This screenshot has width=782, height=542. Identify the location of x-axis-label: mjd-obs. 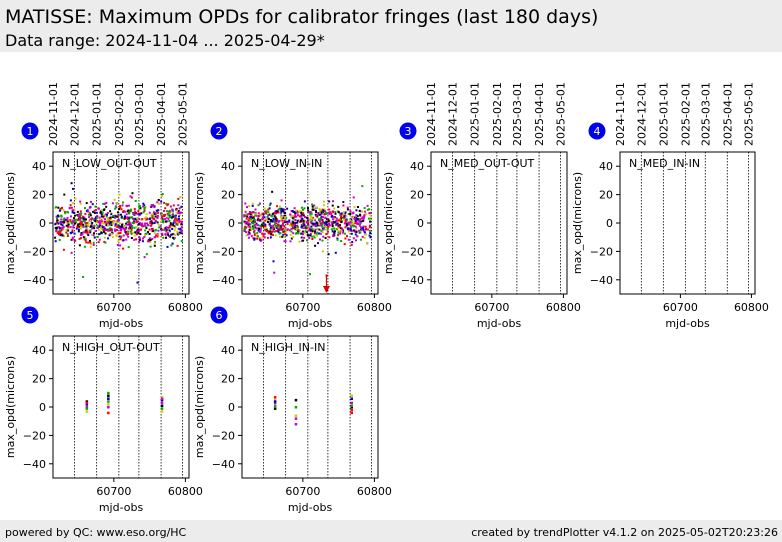
(310, 507).